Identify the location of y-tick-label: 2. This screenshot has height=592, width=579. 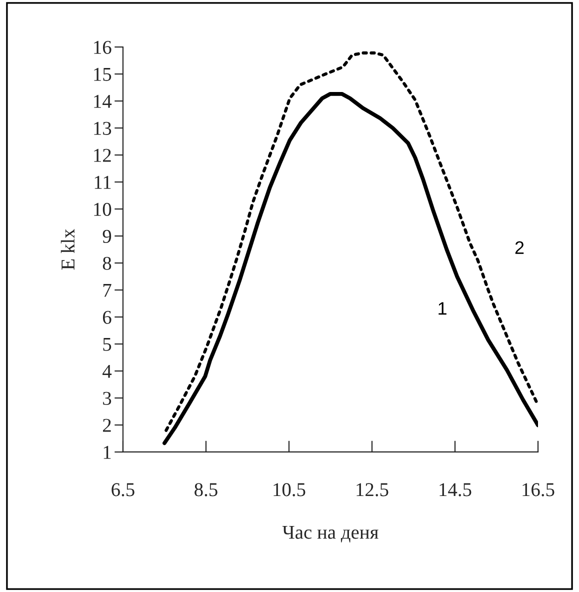
(107, 425).